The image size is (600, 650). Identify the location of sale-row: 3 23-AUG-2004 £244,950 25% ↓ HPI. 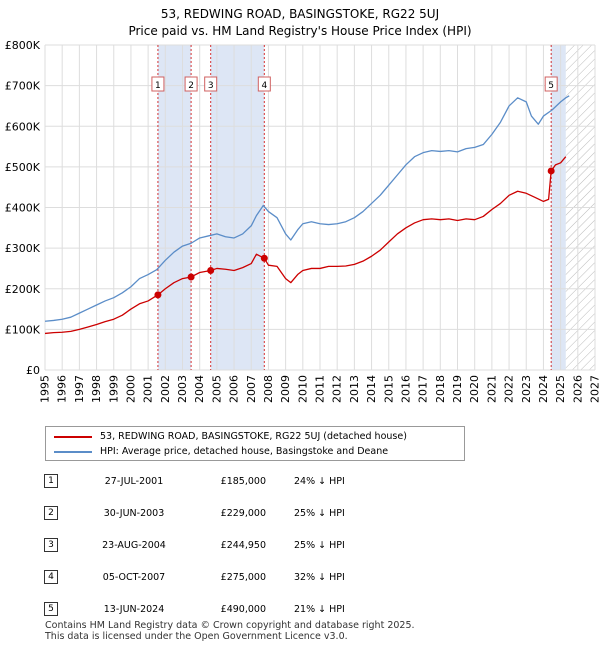
(244, 546).